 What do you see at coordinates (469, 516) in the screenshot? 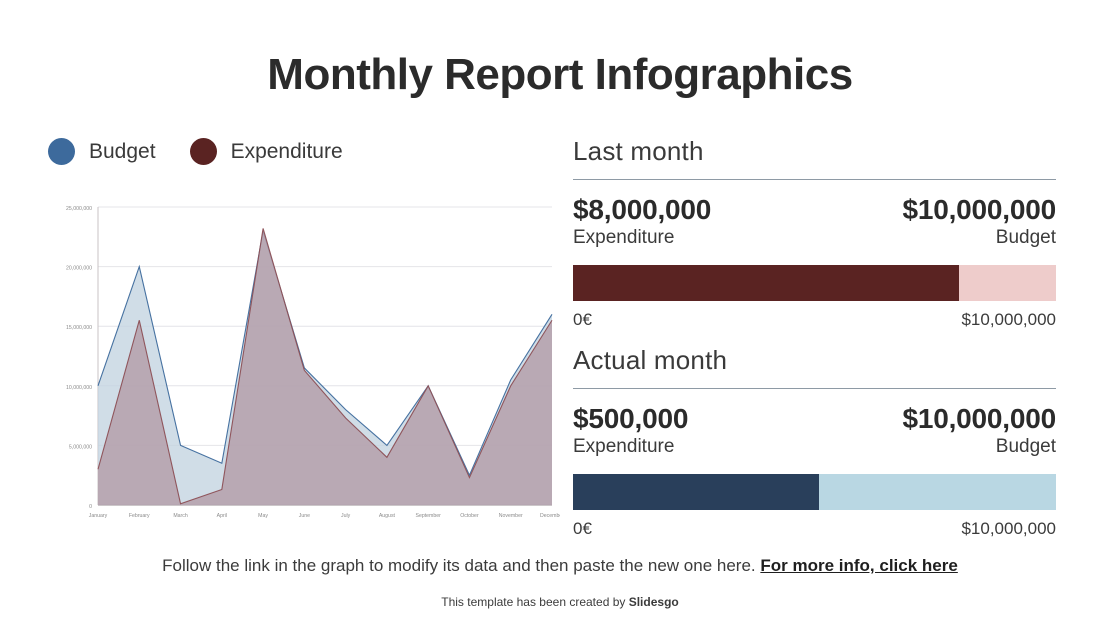
I see `svg-text: October` at bounding box center [469, 516].